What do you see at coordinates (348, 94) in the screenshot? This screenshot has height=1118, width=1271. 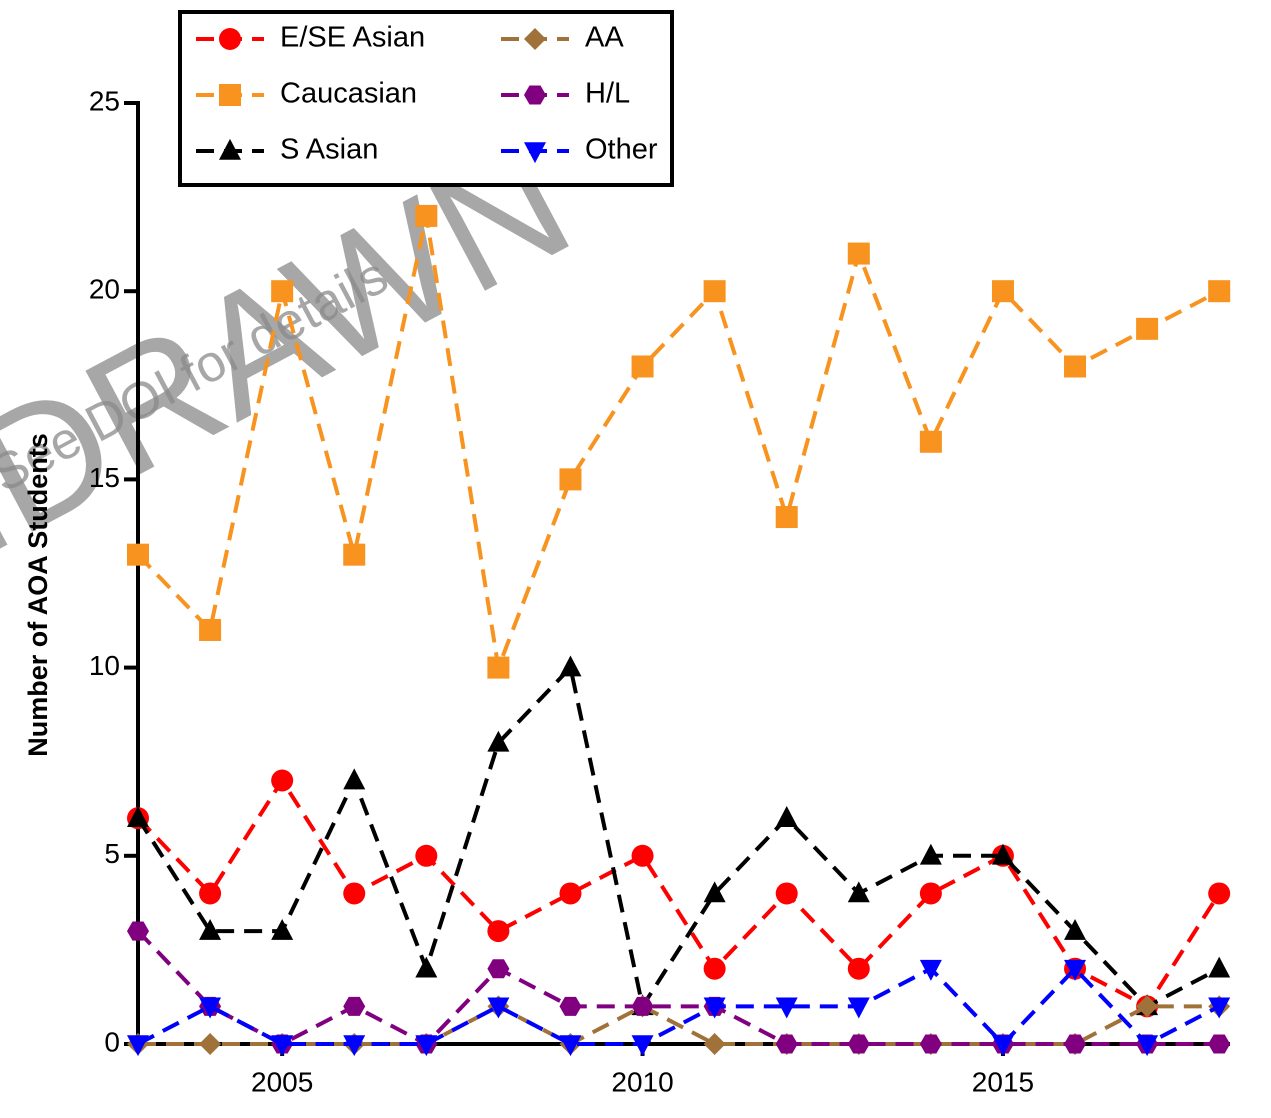 I see `legend-label: Caucasian` at bounding box center [348, 94].